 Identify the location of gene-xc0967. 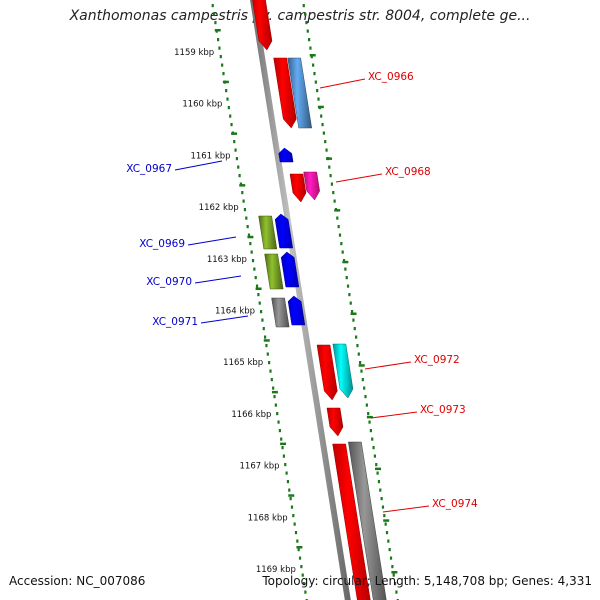
(286, 155).